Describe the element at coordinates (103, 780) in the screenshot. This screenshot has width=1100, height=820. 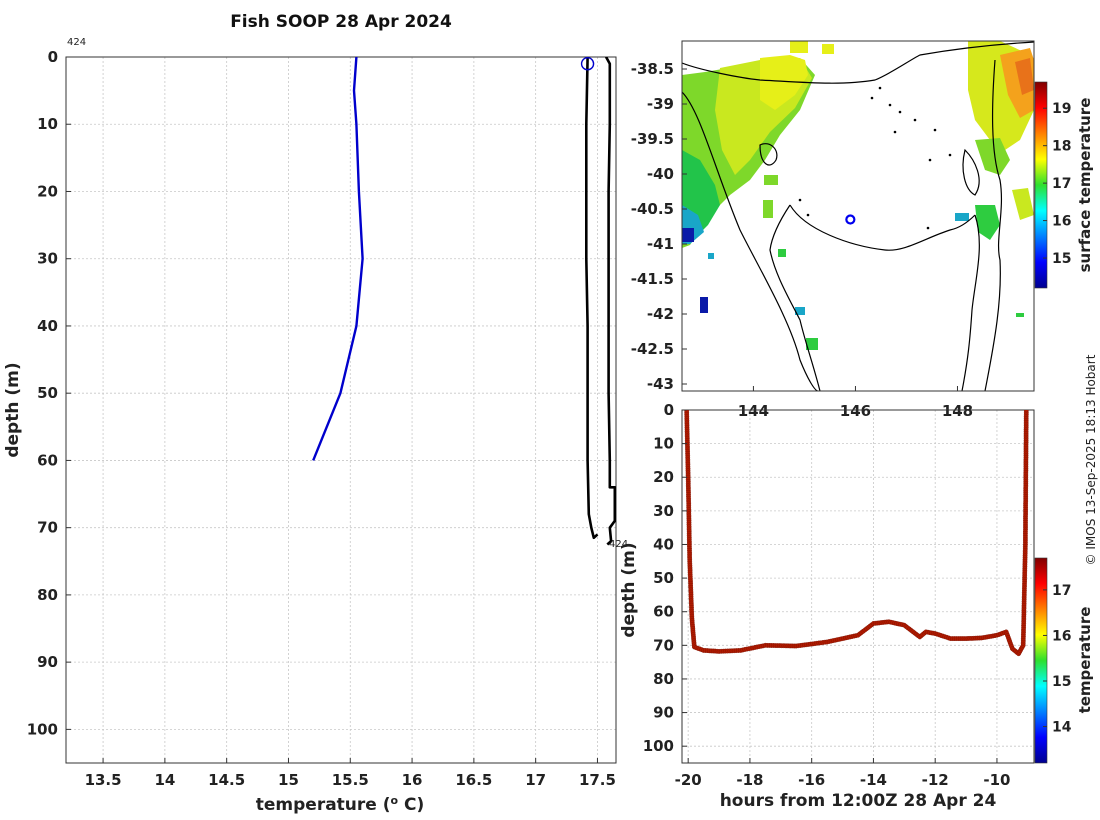
I see `left-x-tick-label: 13.5` at that location.